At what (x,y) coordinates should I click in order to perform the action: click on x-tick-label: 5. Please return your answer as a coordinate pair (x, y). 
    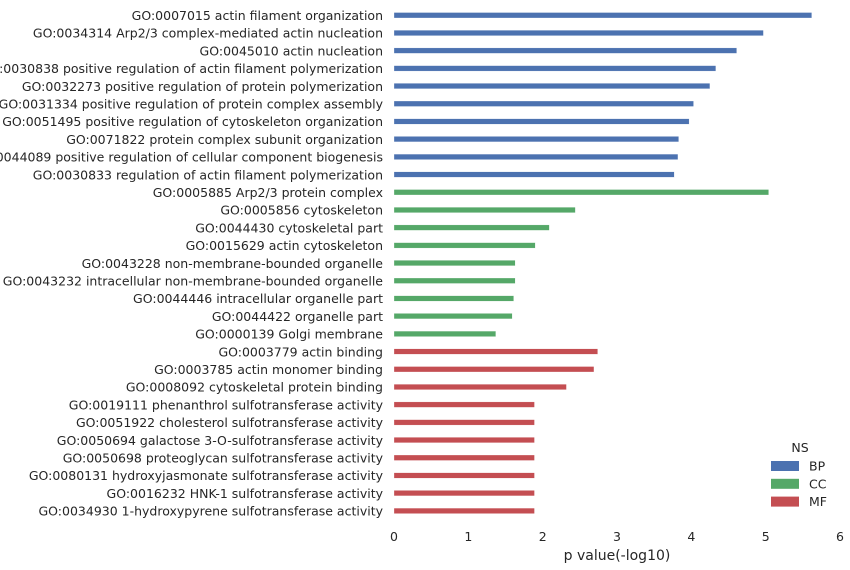
    Looking at the image, I should click on (766, 536).